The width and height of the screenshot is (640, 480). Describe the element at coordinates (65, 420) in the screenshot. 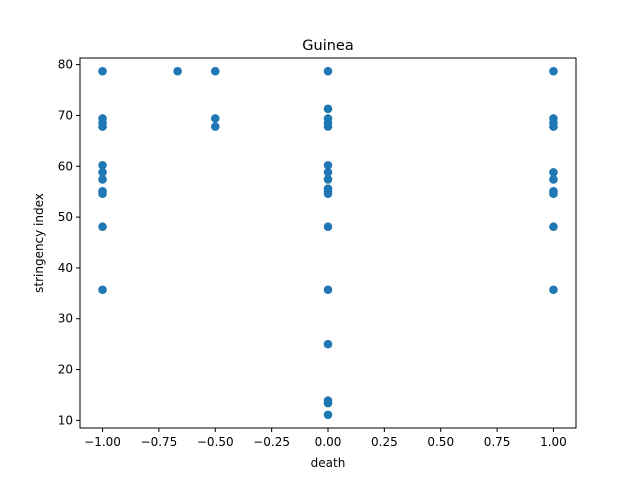

I see `y-tick-label: 10` at that location.